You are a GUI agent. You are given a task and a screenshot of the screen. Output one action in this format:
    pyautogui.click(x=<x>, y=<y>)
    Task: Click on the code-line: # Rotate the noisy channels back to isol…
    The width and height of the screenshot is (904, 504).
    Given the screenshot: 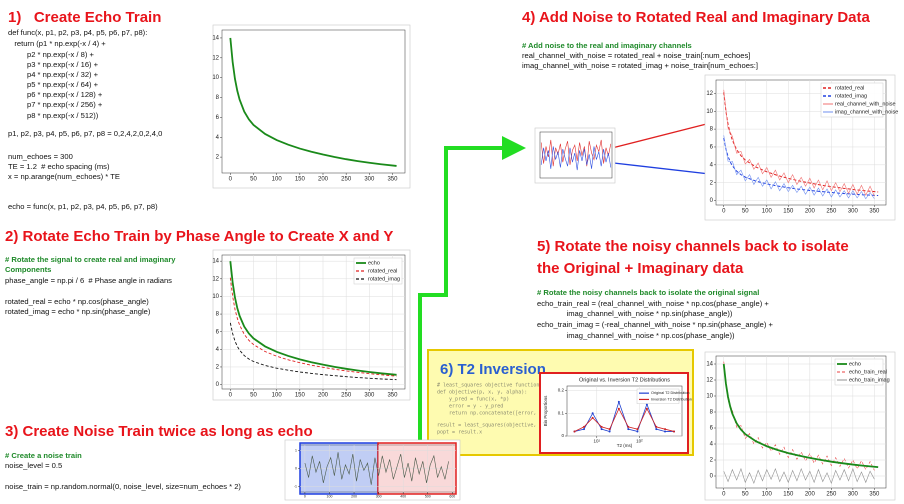 What is the action you would take?
    pyautogui.click(x=648, y=292)
    